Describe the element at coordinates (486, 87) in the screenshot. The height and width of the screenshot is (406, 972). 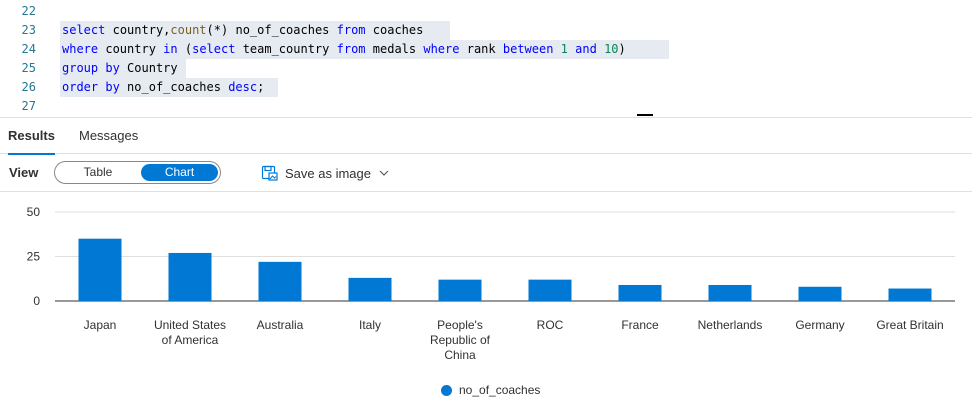
I see `code-line: 26 order by no_of_coaches desc;` at that location.